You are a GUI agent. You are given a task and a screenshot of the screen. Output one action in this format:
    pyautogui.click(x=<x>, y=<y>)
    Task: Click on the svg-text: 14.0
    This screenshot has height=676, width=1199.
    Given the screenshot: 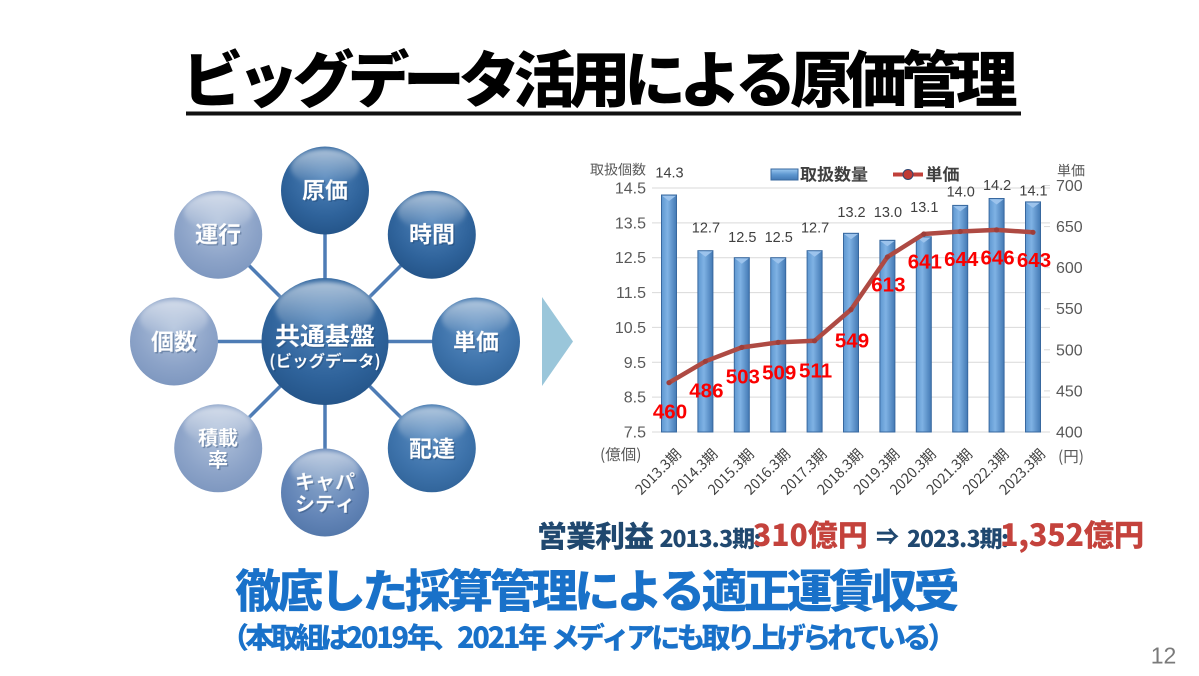 What is the action you would take?
    pyautogui.click(x=961, y=193)
    